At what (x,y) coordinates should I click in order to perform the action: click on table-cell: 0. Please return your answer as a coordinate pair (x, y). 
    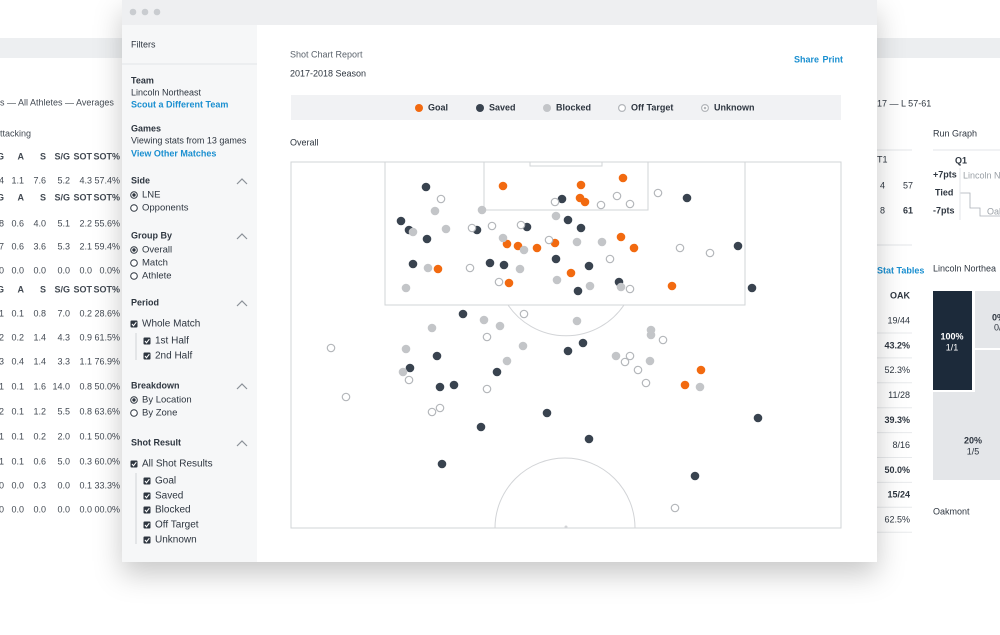
    Looking at the image, I should click on (2, 509).